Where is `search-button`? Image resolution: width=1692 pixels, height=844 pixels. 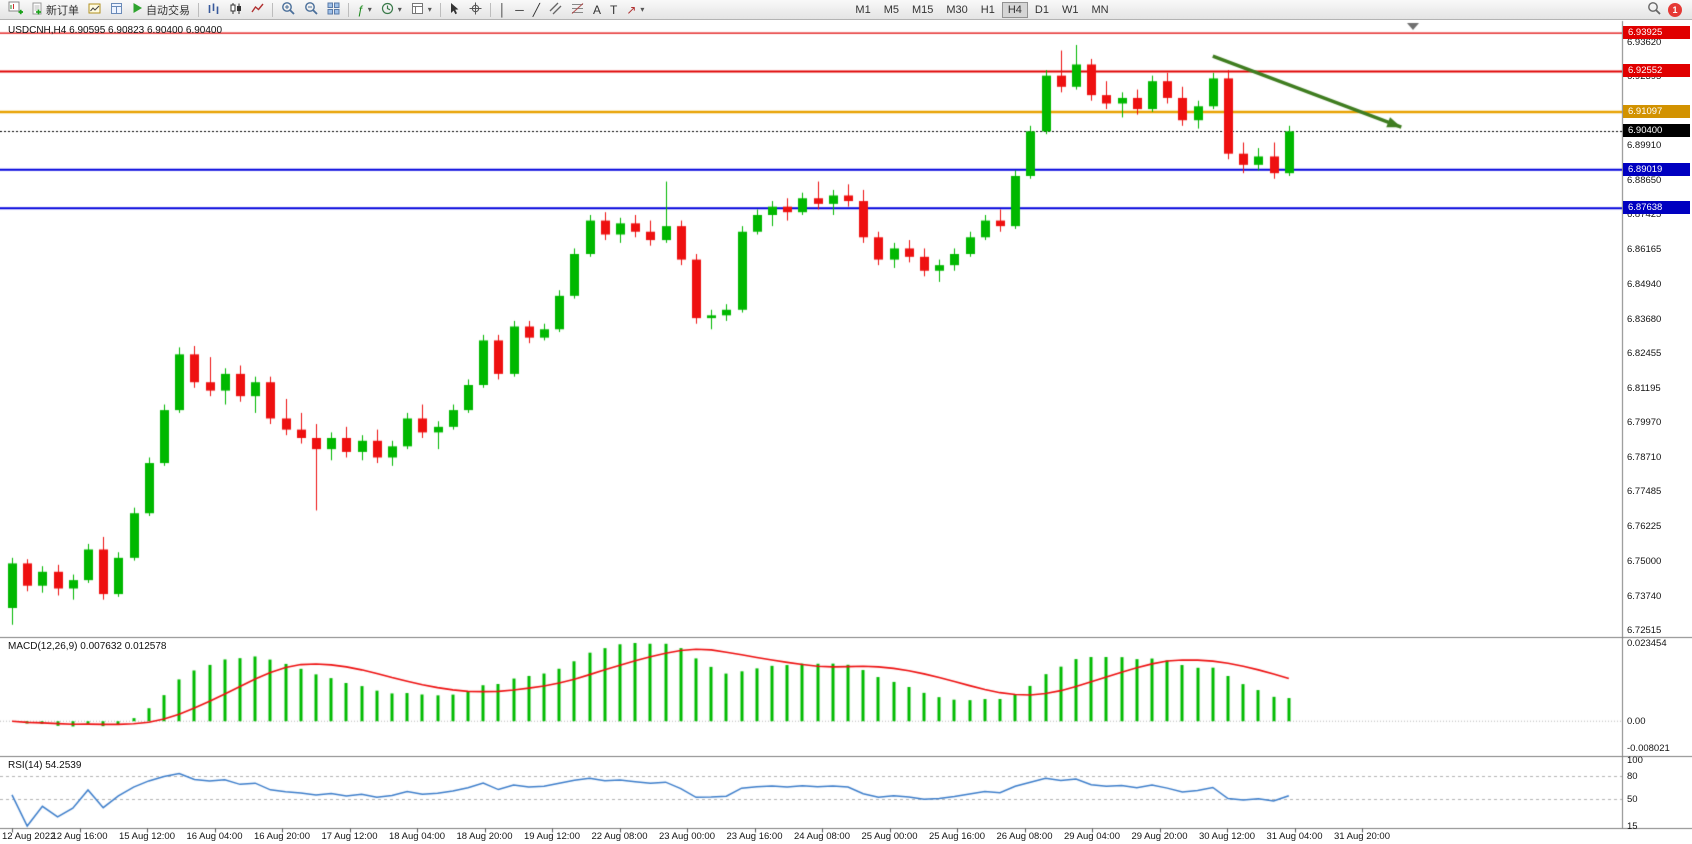 search-button is located at coordinates (1654, 10).